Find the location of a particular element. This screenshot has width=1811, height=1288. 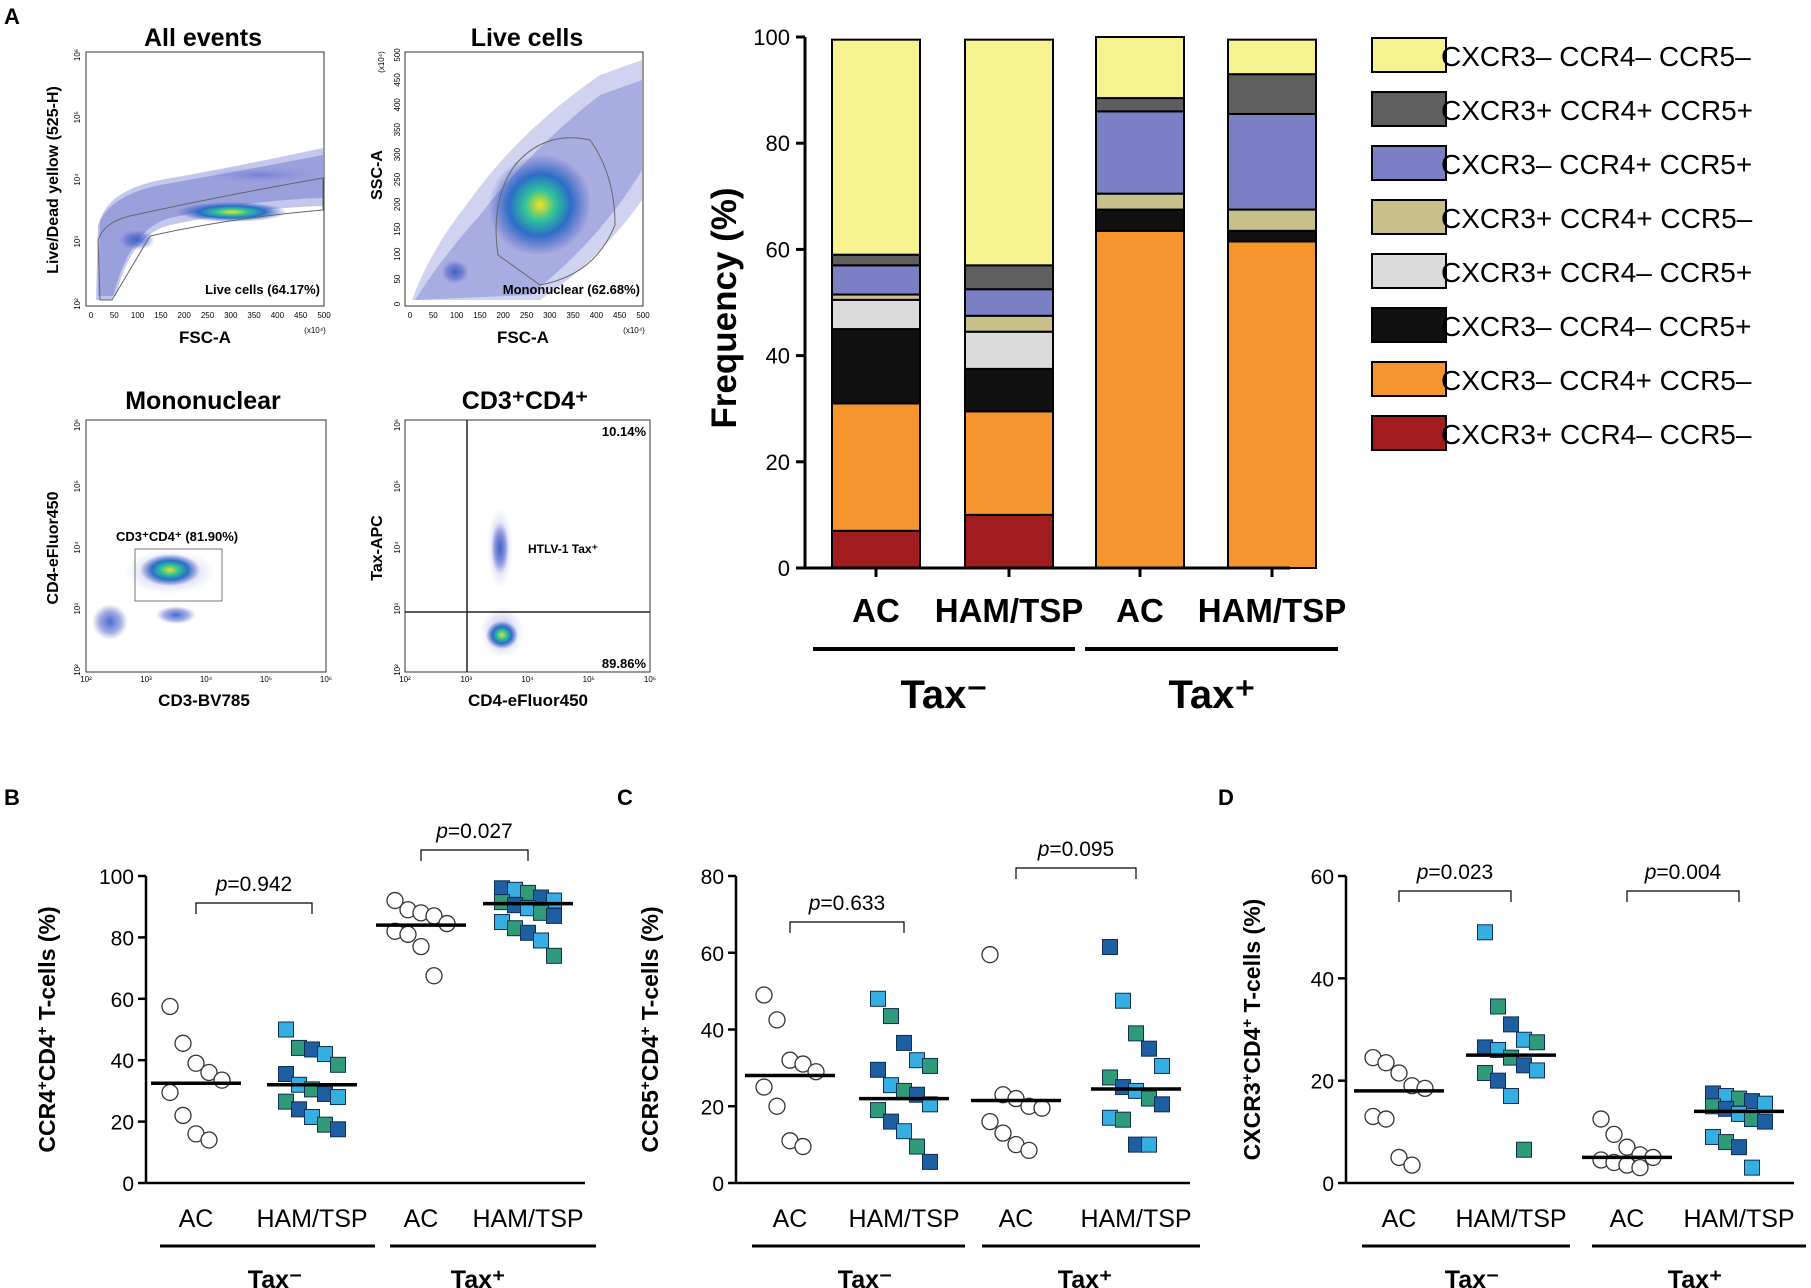

p-value-label: p=0.023 is located at coordinates (1455, 872).